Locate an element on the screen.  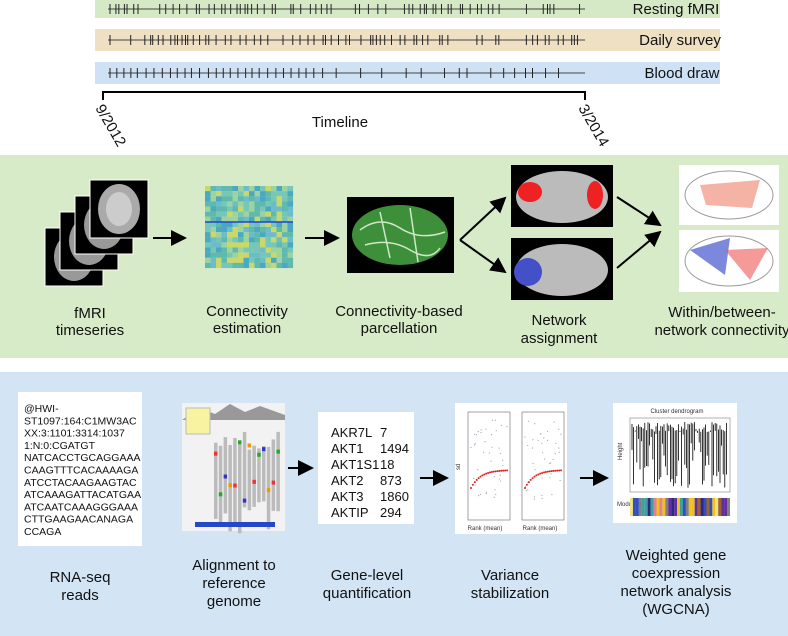
gene-box is located at coordinates (366, 468).